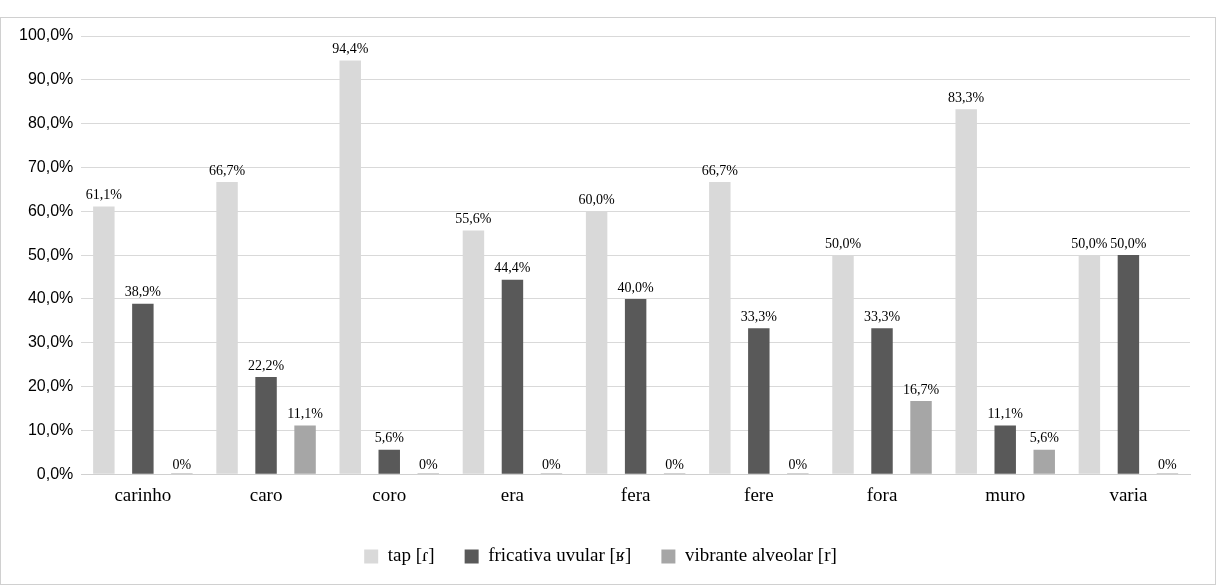  I want to click on legend-label: tap [ɾ], so click(411, 555).